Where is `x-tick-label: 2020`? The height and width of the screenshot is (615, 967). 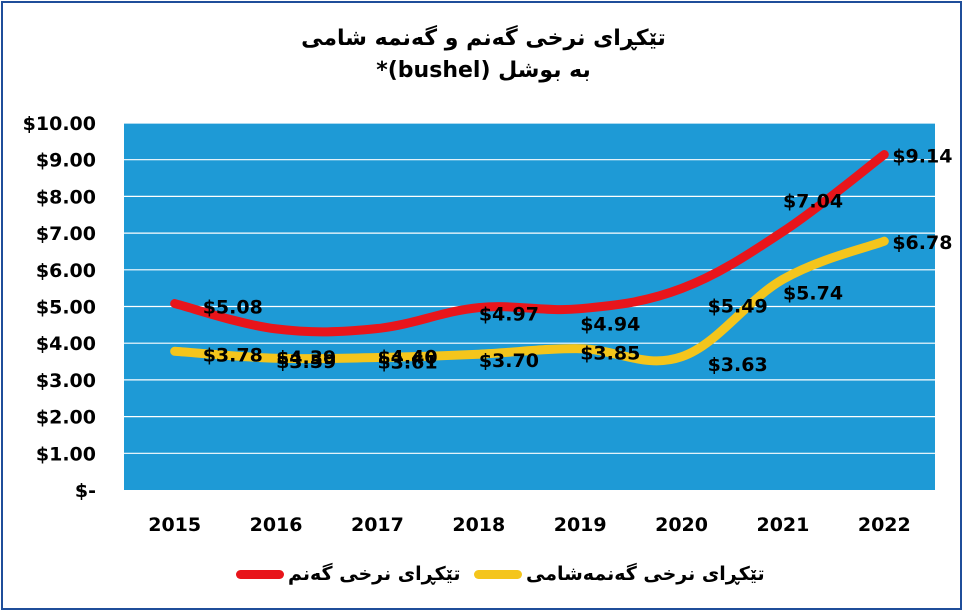
x-tick-label: 2020 is located at coordinates (681, 525).